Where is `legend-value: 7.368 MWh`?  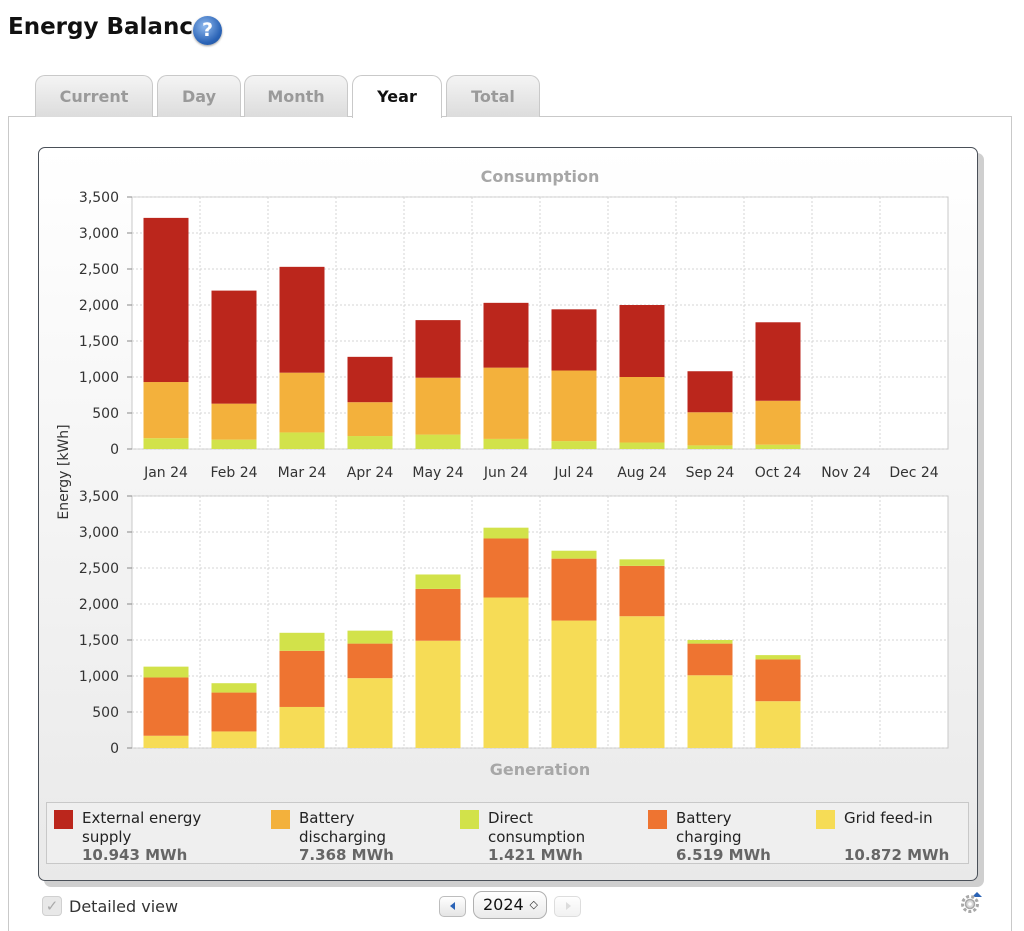 legend-value: 7.368 MWh is located at coordinates (346, 855).